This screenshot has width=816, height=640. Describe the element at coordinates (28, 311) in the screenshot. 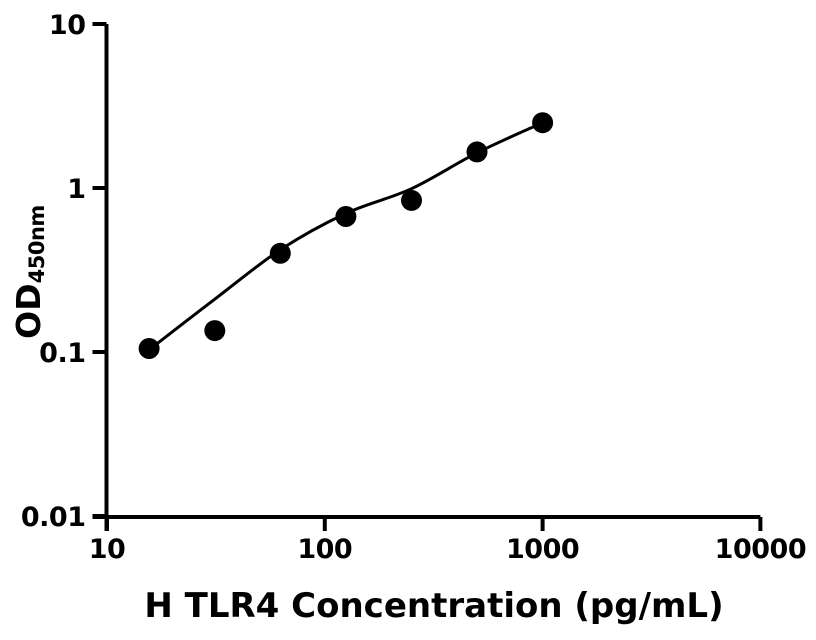

I see `y-axis-title-main: OD` at that location.